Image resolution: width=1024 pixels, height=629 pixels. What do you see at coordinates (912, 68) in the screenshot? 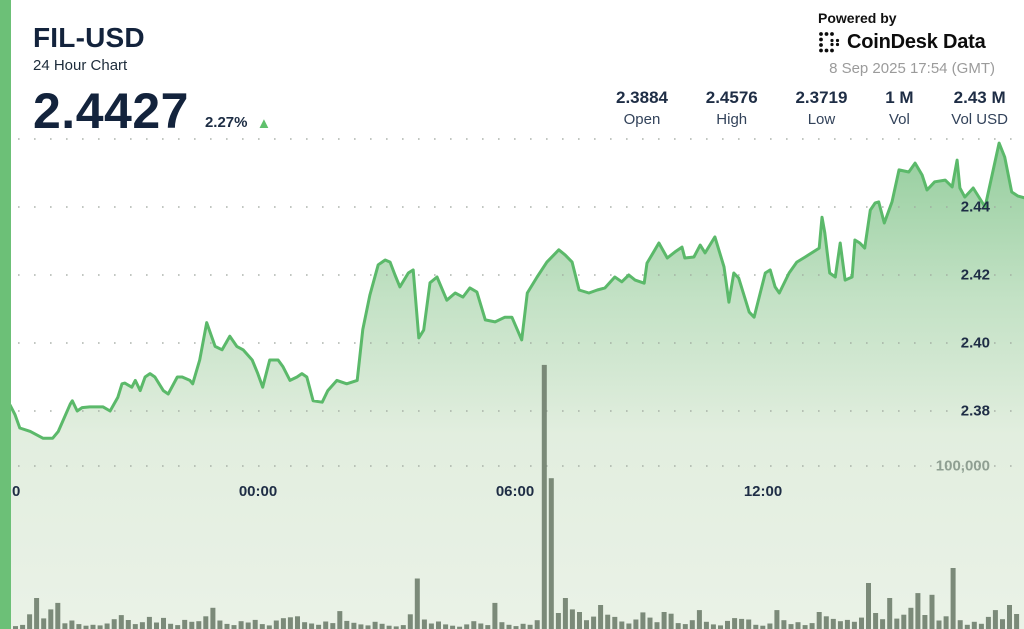
I see `timestamp: 8 Sep 2025 17:54 (GMT)` at bounding box center [912, 68].